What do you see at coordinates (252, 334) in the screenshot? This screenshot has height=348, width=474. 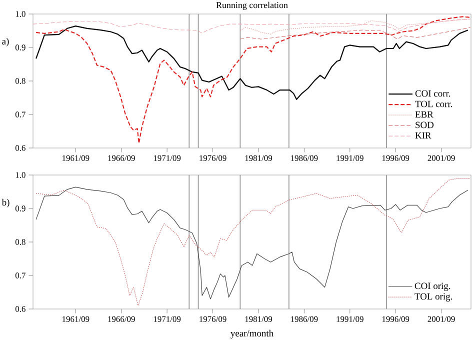 I see `x-axis-title: year/month` at bounding box center [252, 334].